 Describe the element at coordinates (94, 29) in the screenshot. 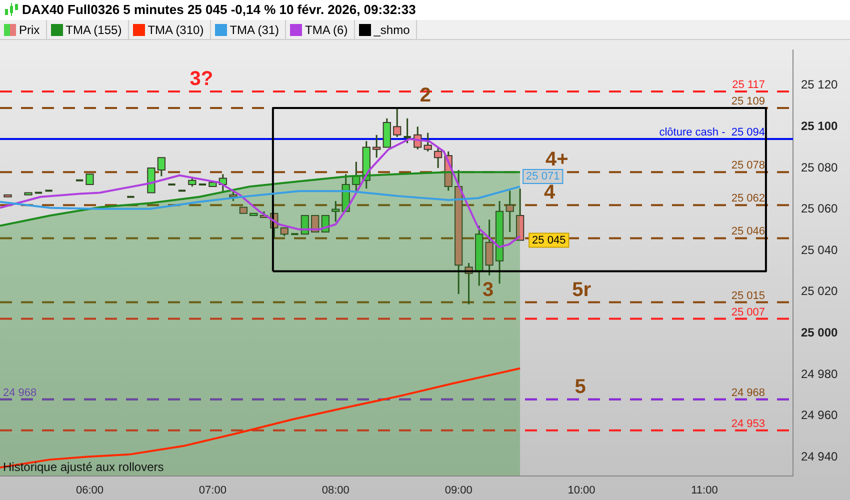

I see `legend-label: TMA (155)` at that location.